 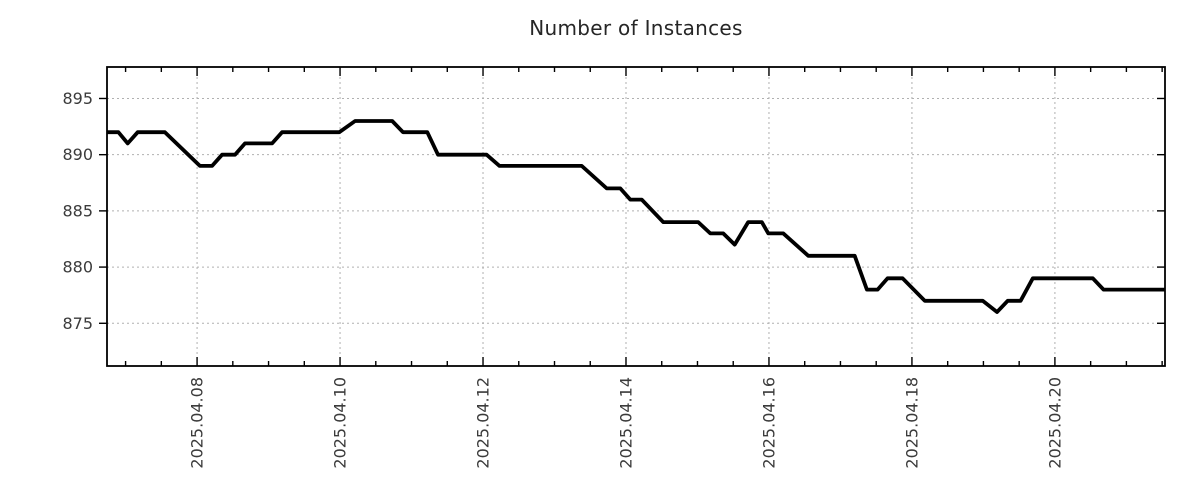 I want to click on y-tick-label: 880, so click(x=77, y=267).